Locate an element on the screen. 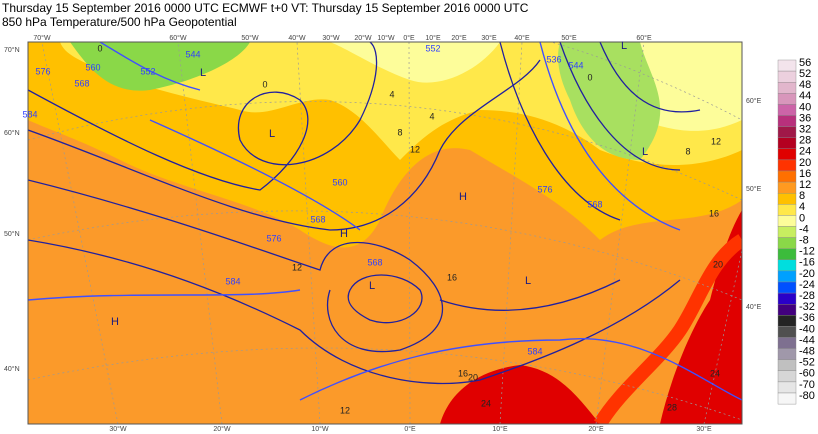  latitude-label: 60°E is located at coordinates (754, 101).